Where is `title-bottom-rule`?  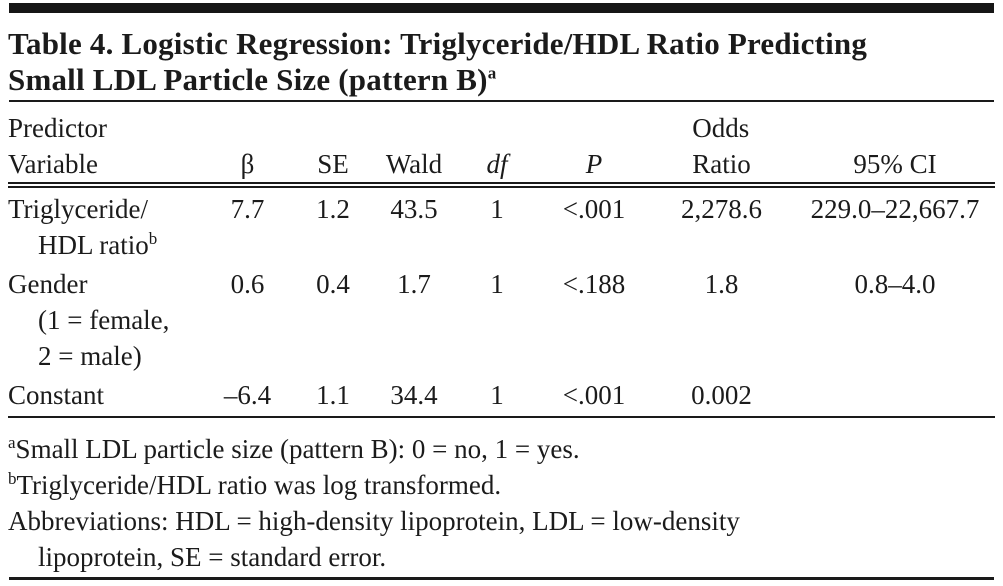 title-bottom-rule is located at coordinates (501, 101).